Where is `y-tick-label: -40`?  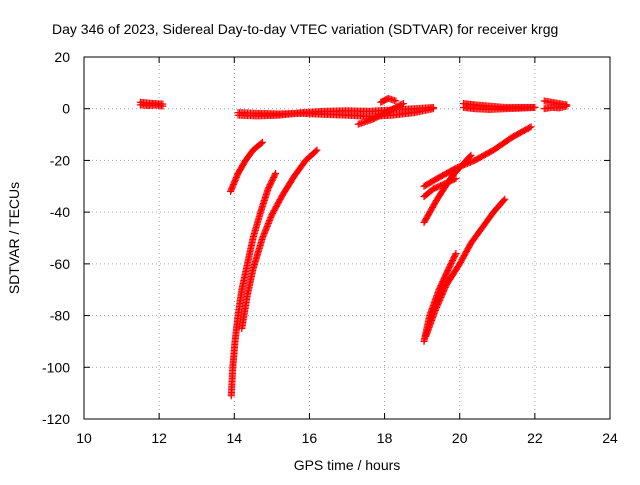
y-tick-label: -40 is located at coordinates (60, 212).